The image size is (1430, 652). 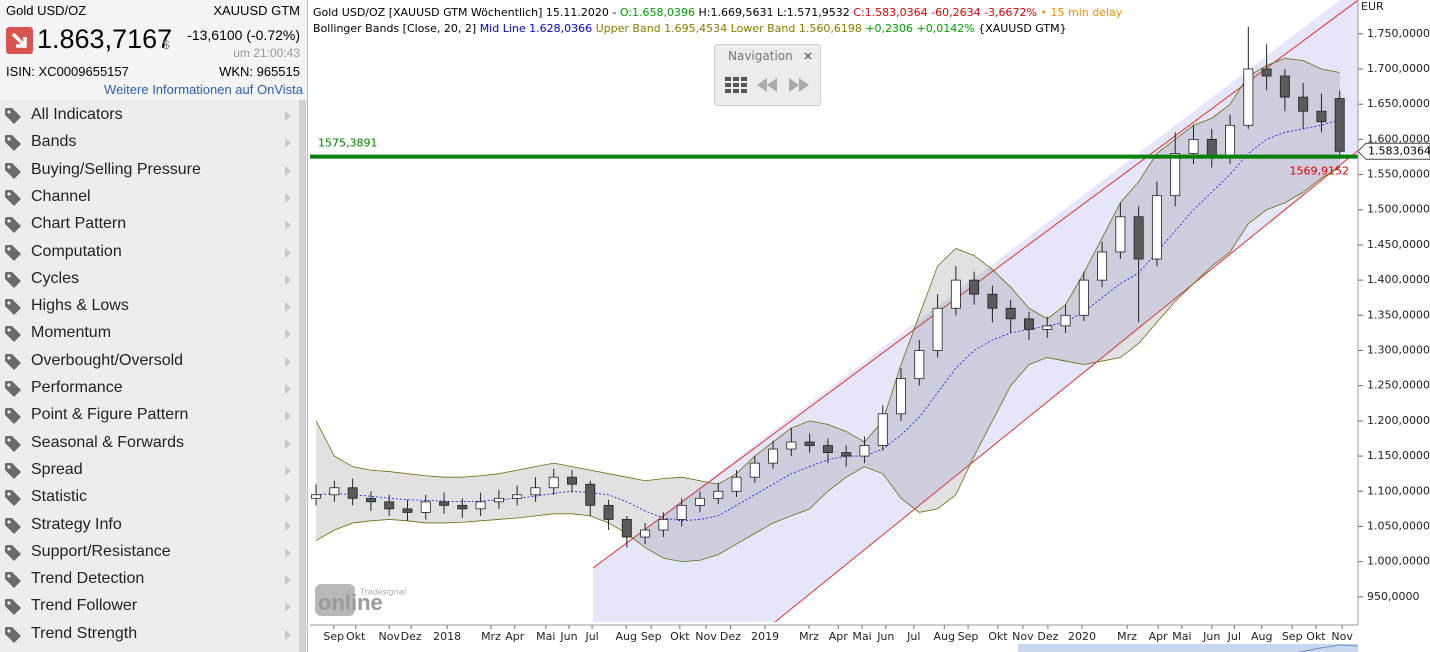 What do you see at coordinates (1047, 636) in the screenshot?
I see `x-tick-label: Dez` at bounding box center [1047, 636].